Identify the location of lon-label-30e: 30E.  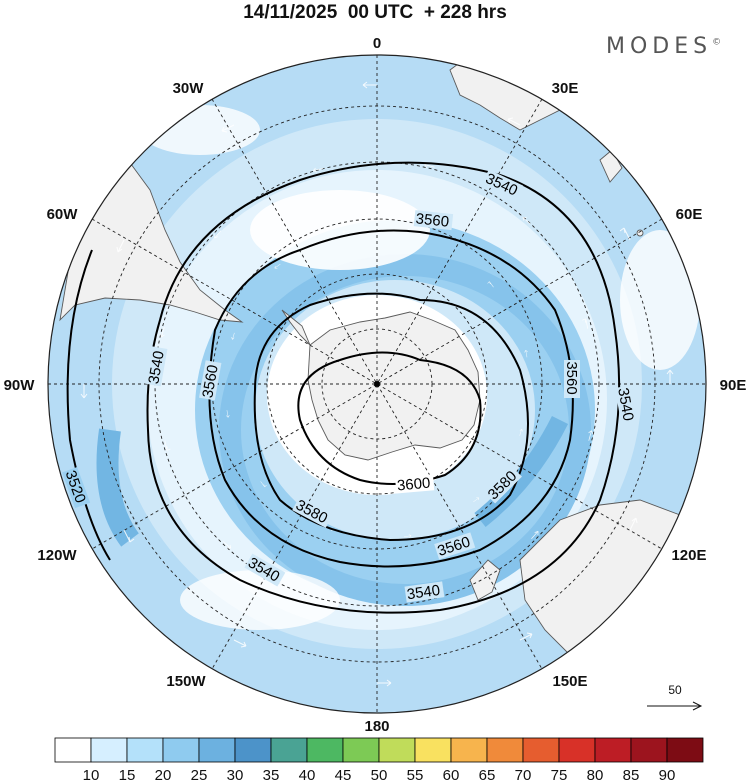
(565, 88).